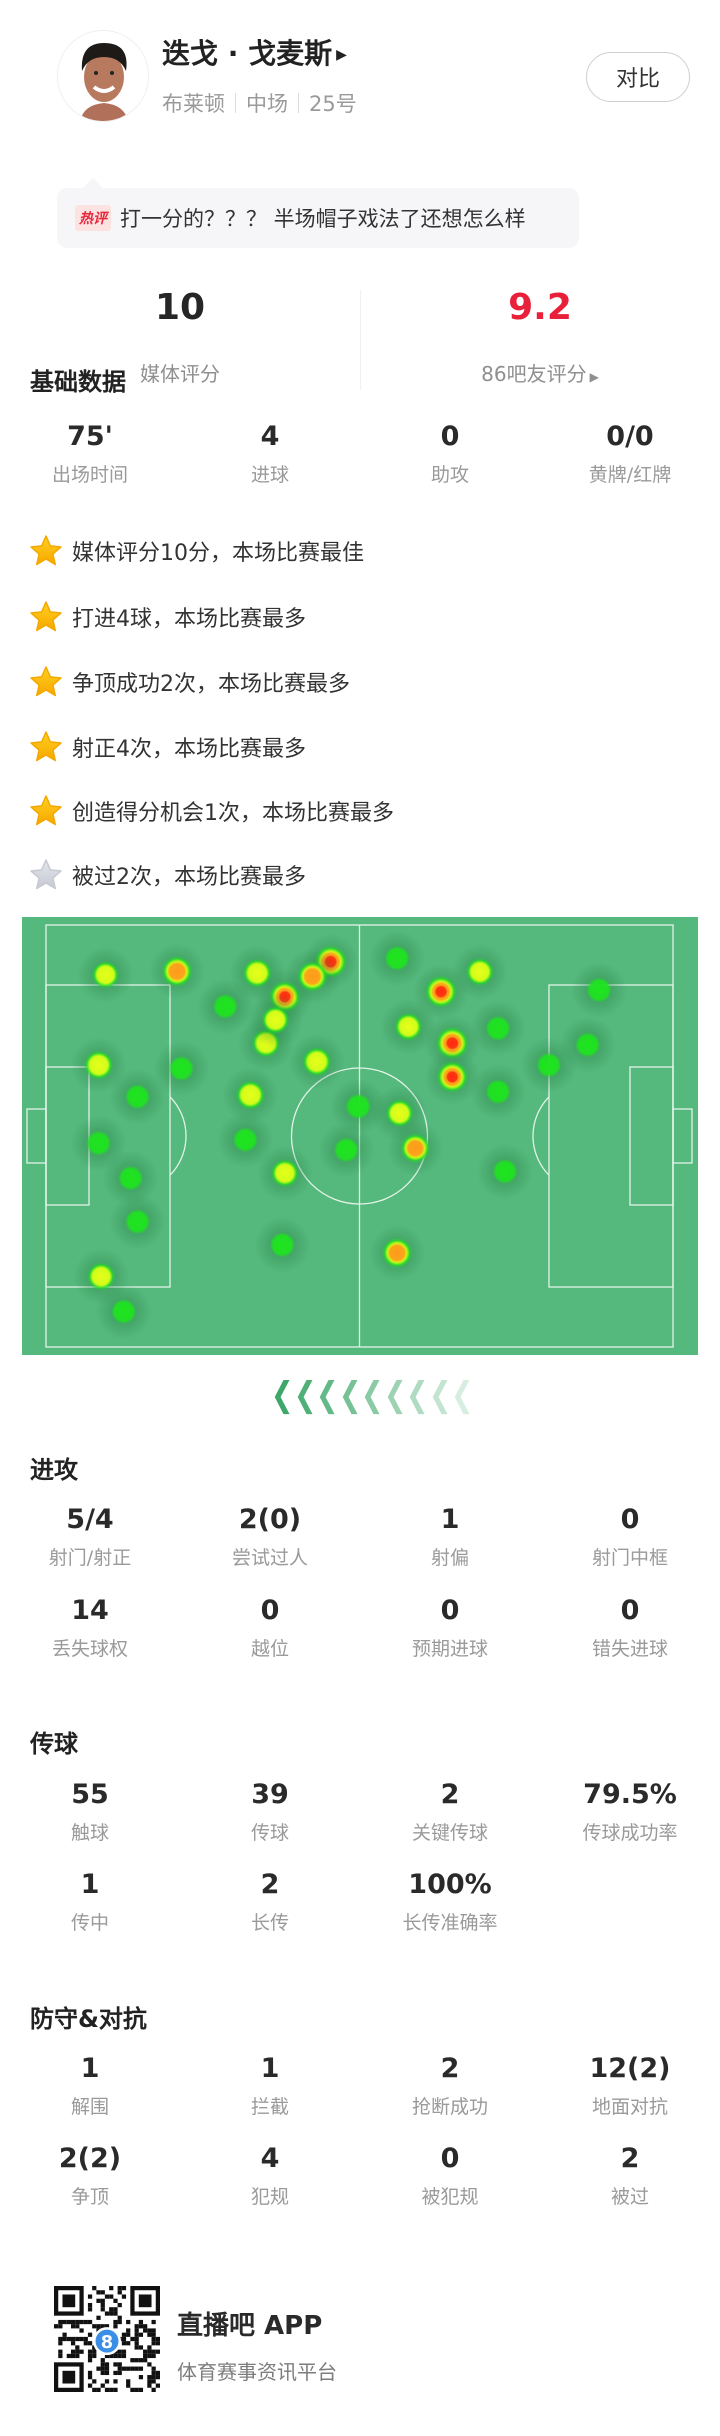 The width and height of the screenshot is (720, 2436). I want to click on highlight-text: 争顶成功2次，本场比赛最多, so click(211, 684).